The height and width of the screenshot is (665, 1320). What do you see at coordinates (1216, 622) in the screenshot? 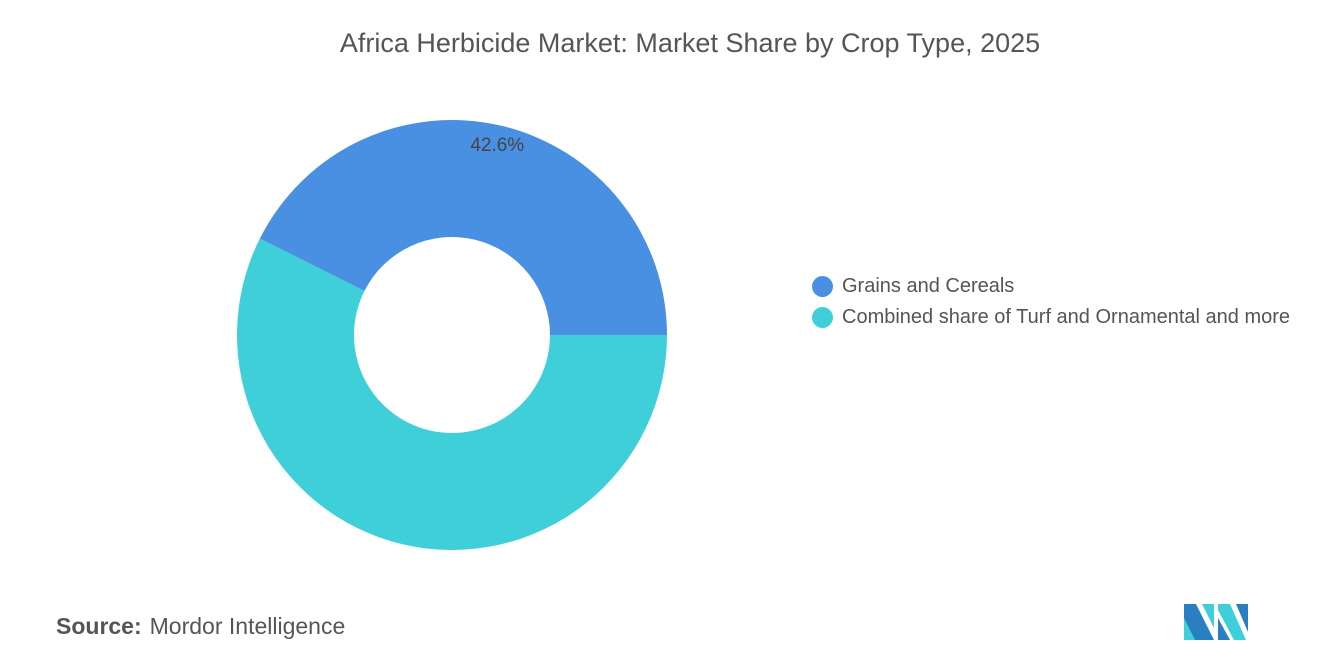
I see `mordor-logo-icon` at bounding box center [1216, 622].